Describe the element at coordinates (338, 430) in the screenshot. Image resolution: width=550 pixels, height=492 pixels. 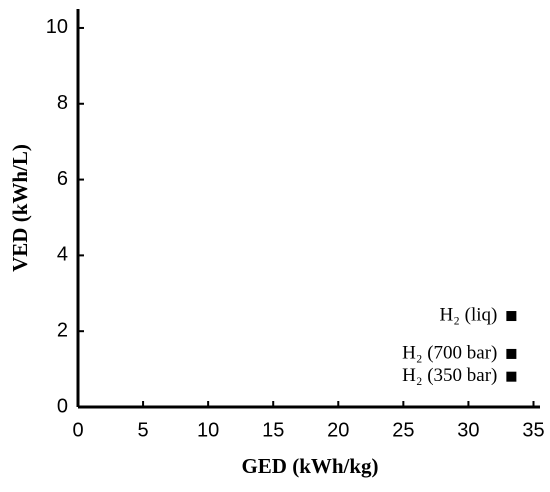
I see `x-tick-label: 20` at that location.